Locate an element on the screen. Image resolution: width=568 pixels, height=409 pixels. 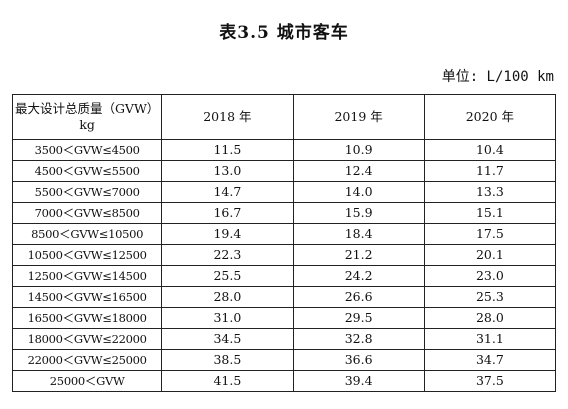
cell-2019: 24.2 is located at coordinates (358, 276).